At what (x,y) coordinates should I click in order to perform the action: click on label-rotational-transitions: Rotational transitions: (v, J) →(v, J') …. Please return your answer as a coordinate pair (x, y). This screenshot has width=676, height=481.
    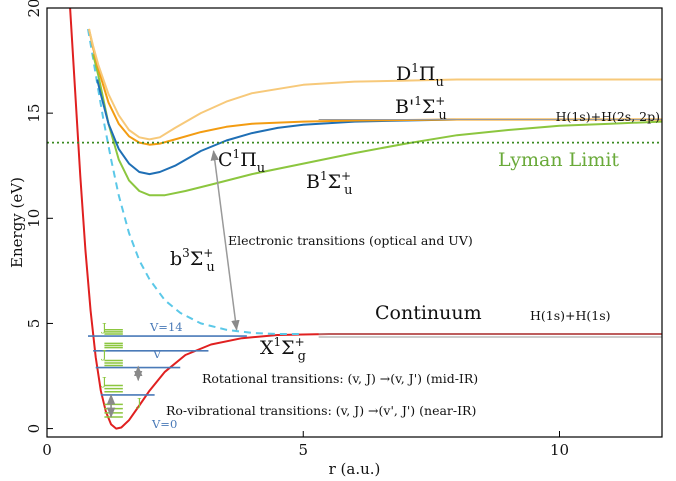
    Looking at the image, I should click on (340, 378).